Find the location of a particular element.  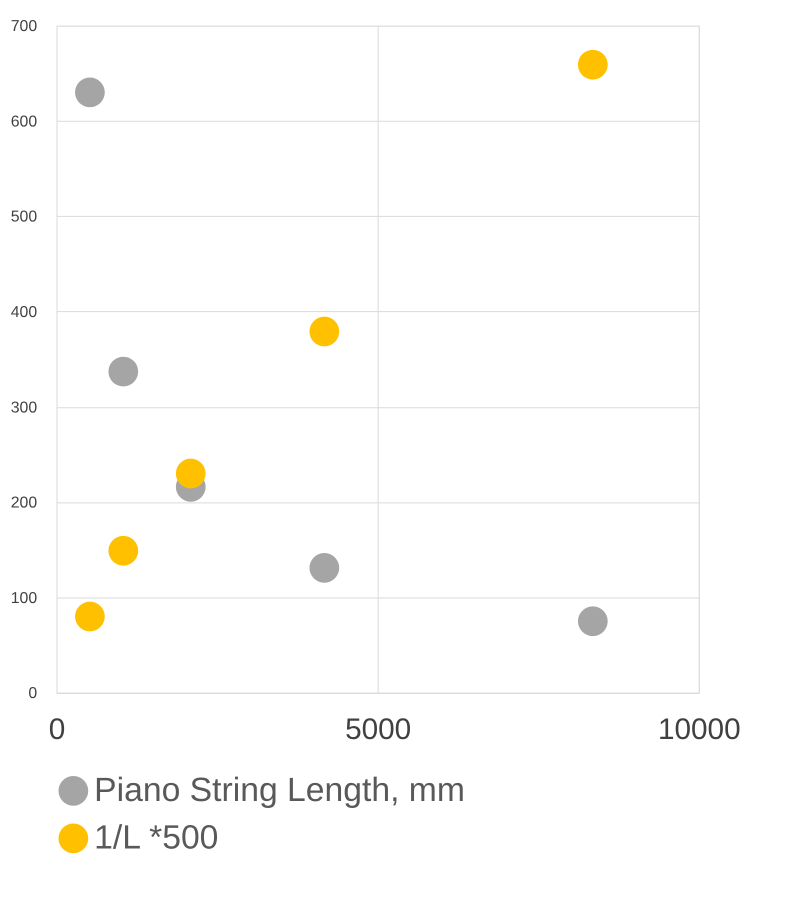

y-tick-label: 200 is located at coordinates (24, 503).